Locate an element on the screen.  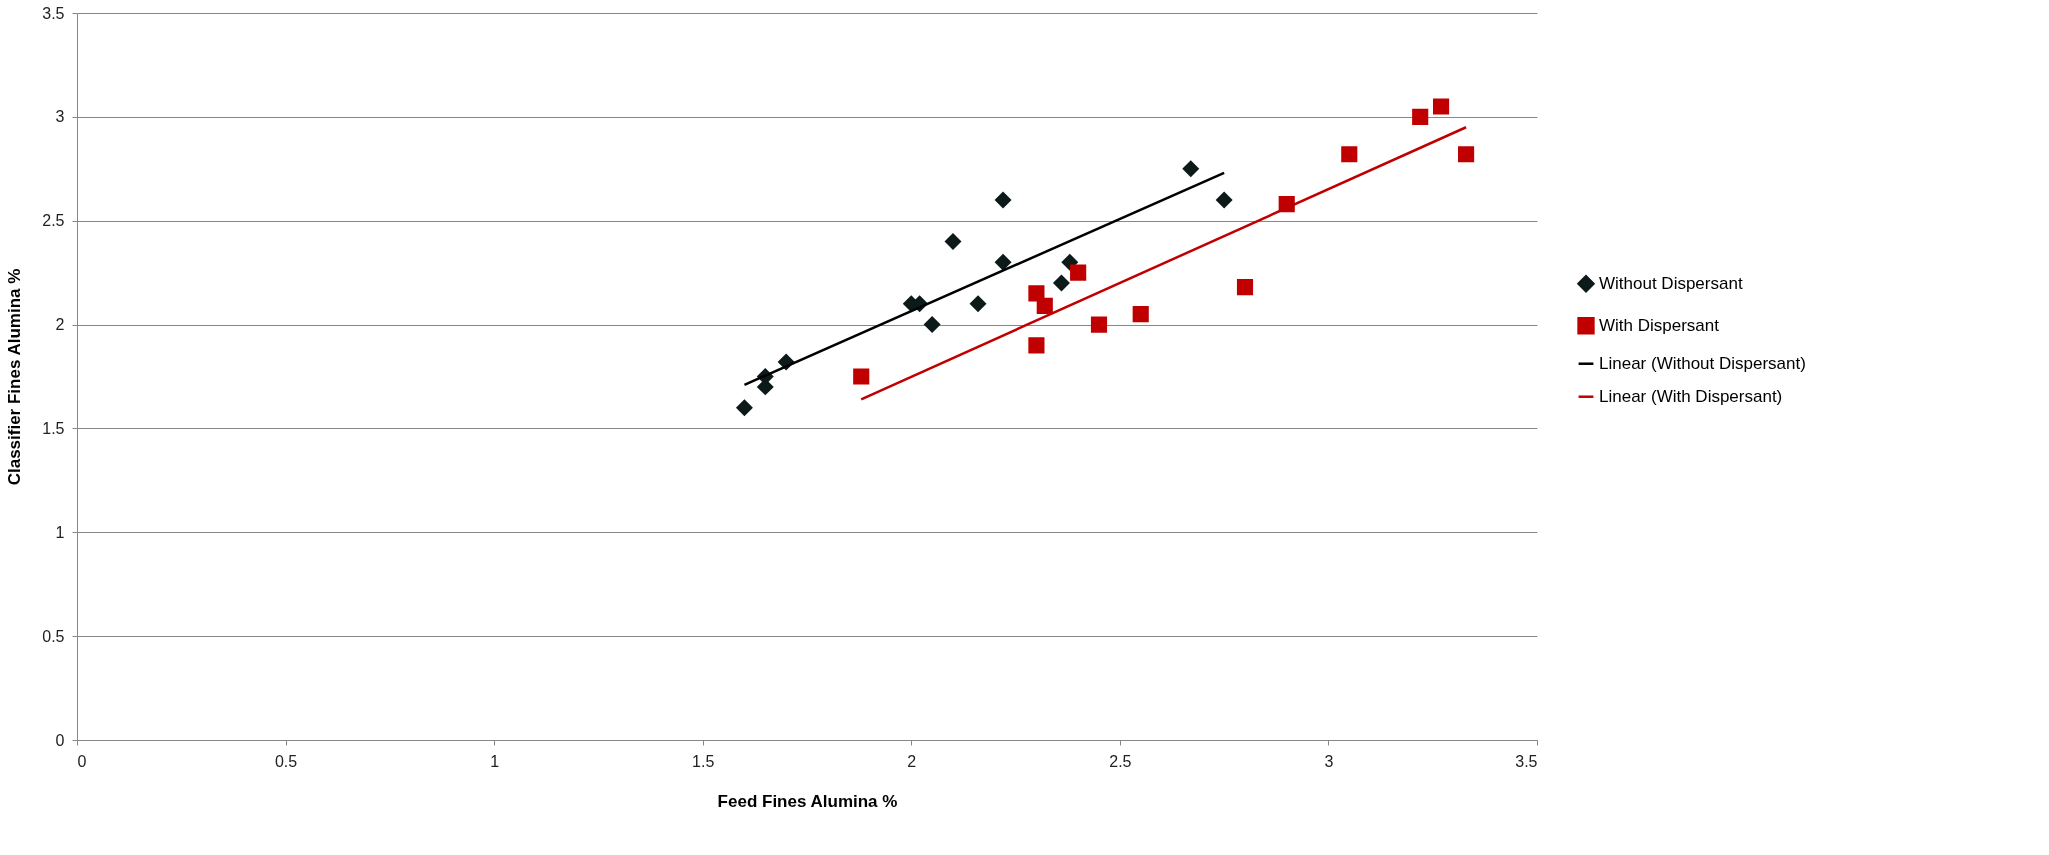
x-tick-label: 3.5 is located at coordinates (1526, 761).